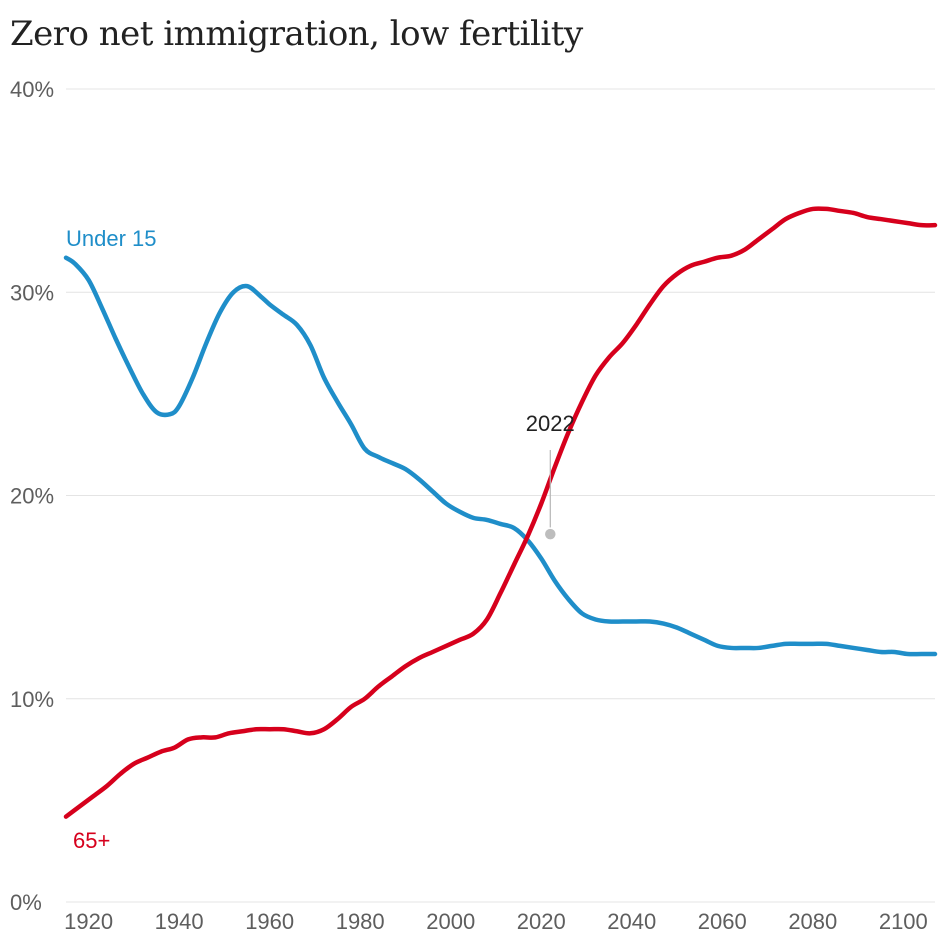  I want to click on series-label-65: 65+, so click(91, 840).